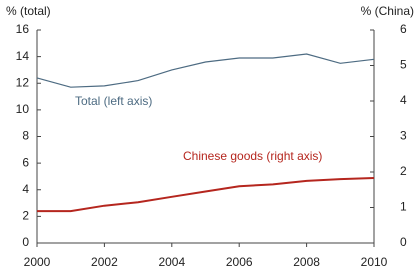 This screenshot has width=420, height=280. Describe the element at coordinates (23, 56) in the screenshot. I see `y-tick-label: 14` at that location.